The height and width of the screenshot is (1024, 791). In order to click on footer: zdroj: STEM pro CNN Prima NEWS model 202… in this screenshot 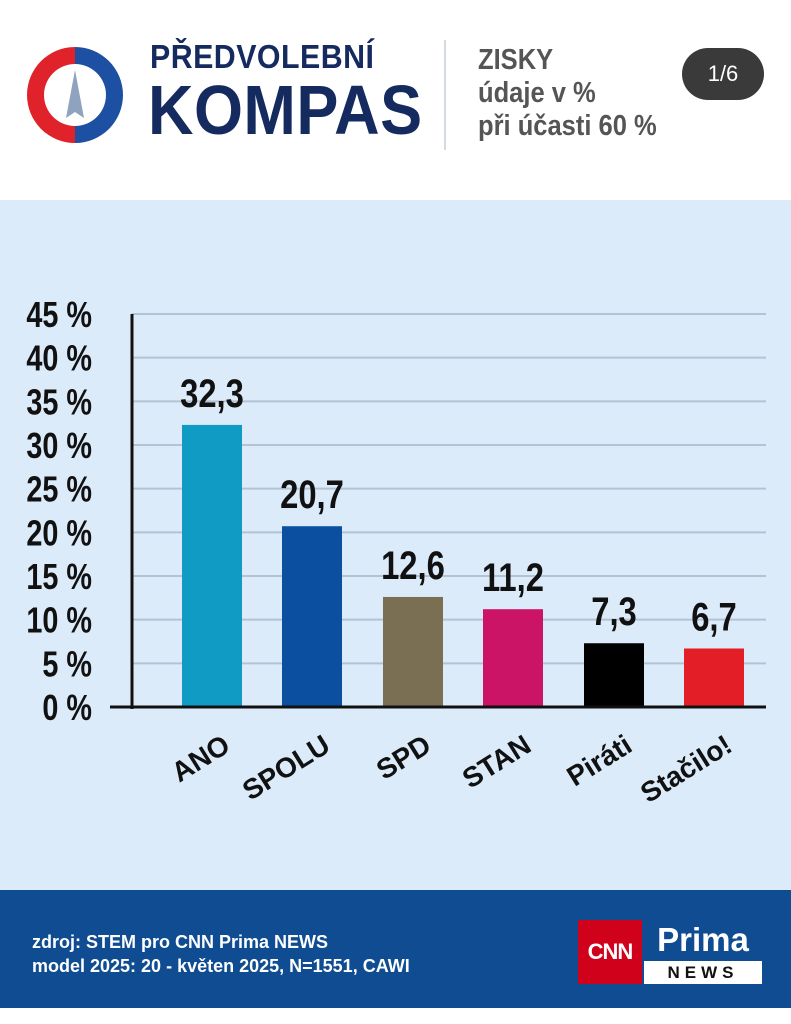, I will do `click(395, 949)`.